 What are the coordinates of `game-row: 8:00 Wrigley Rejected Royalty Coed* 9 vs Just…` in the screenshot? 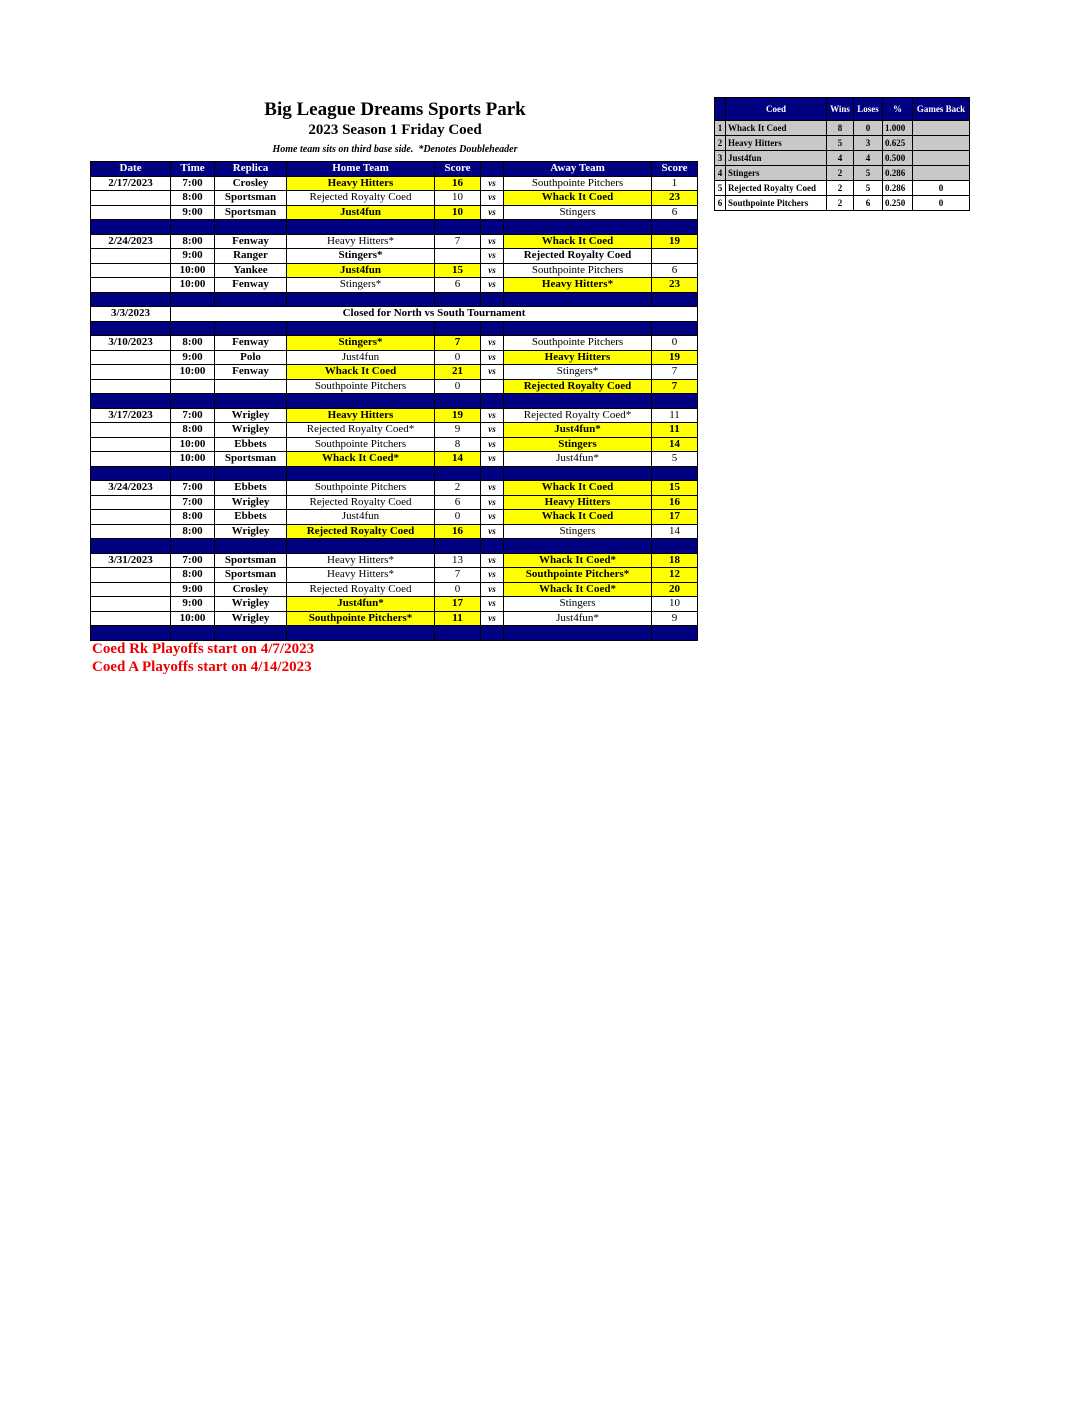 It's located at (394, 430).